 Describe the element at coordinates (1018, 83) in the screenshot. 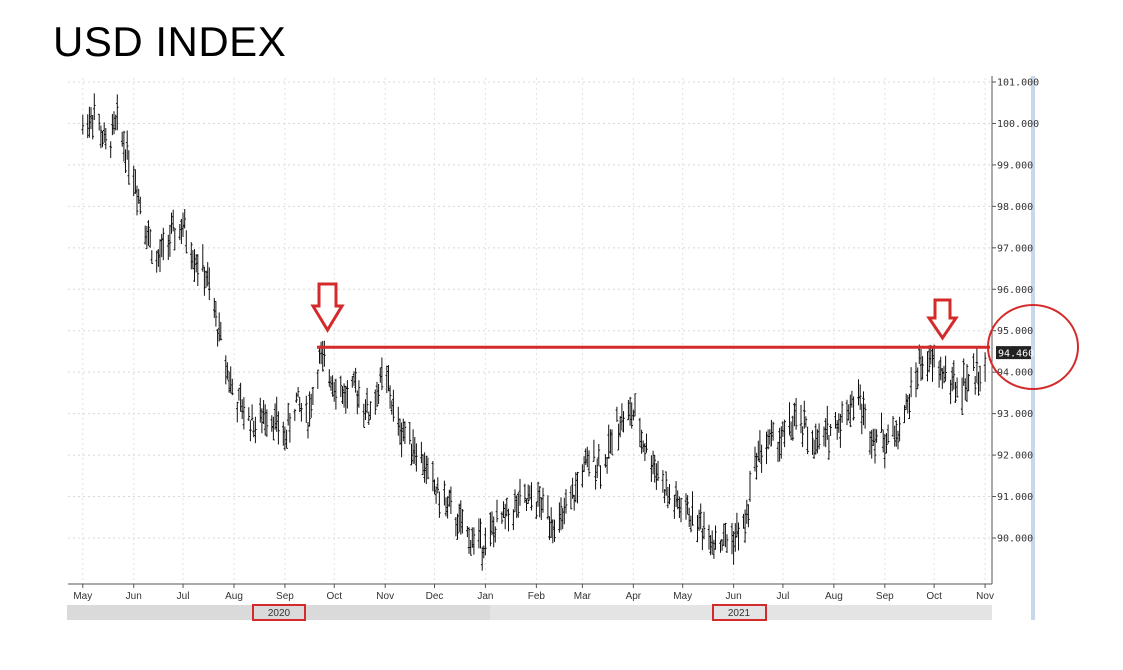

I see `y-tick-label: 101.000` at that location.